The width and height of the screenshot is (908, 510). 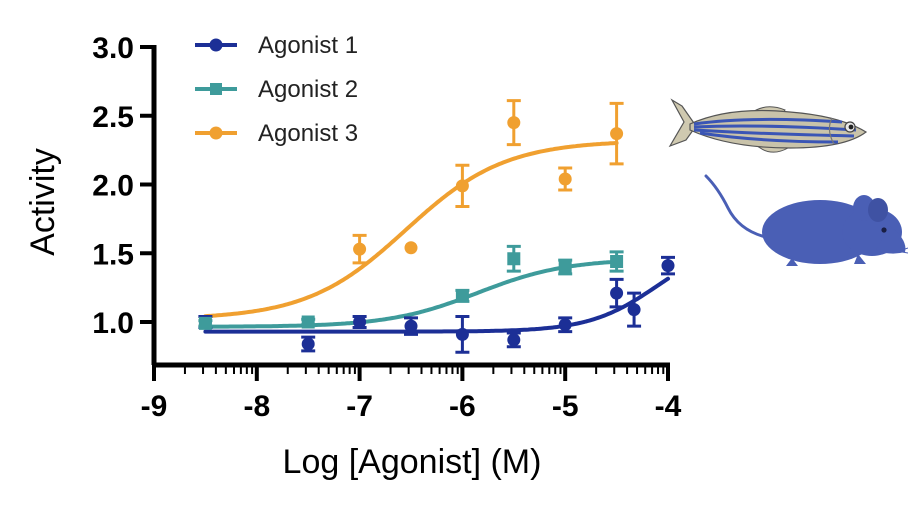 I want to click on y-axis-title: Activity, so click(x=43, y=202).